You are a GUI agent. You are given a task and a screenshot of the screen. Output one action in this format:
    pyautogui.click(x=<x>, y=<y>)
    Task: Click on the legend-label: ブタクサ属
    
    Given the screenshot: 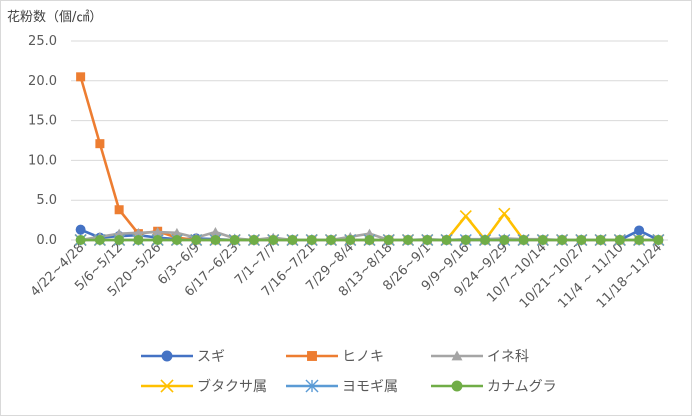 What is the action you would take?
    pyautogui.click(x=232, y=386)
    